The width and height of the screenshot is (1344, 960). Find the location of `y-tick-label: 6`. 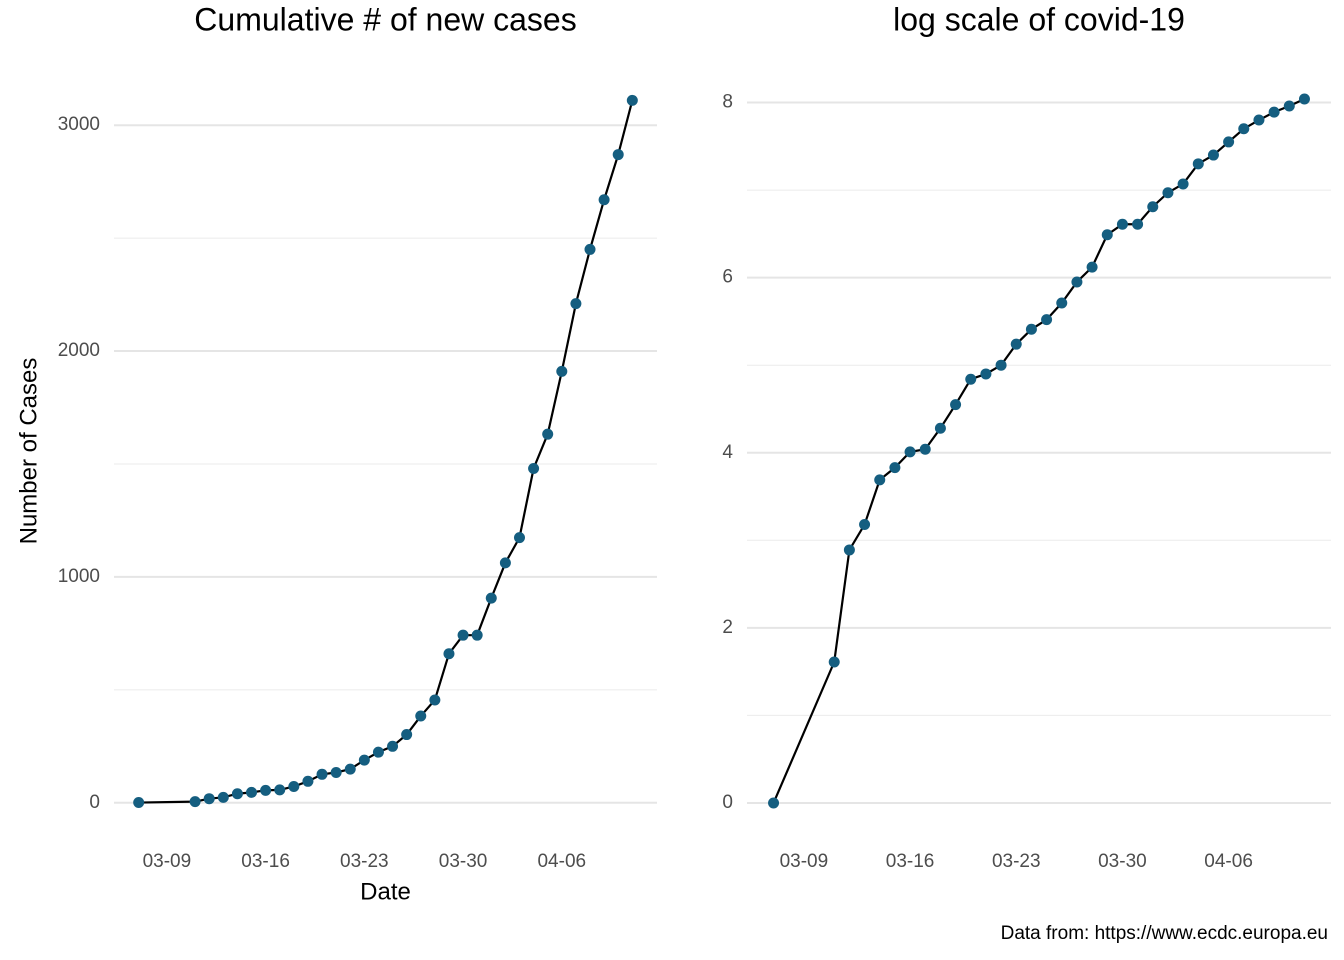

y-tick-label: 6 is located at coordinates (727, 277).